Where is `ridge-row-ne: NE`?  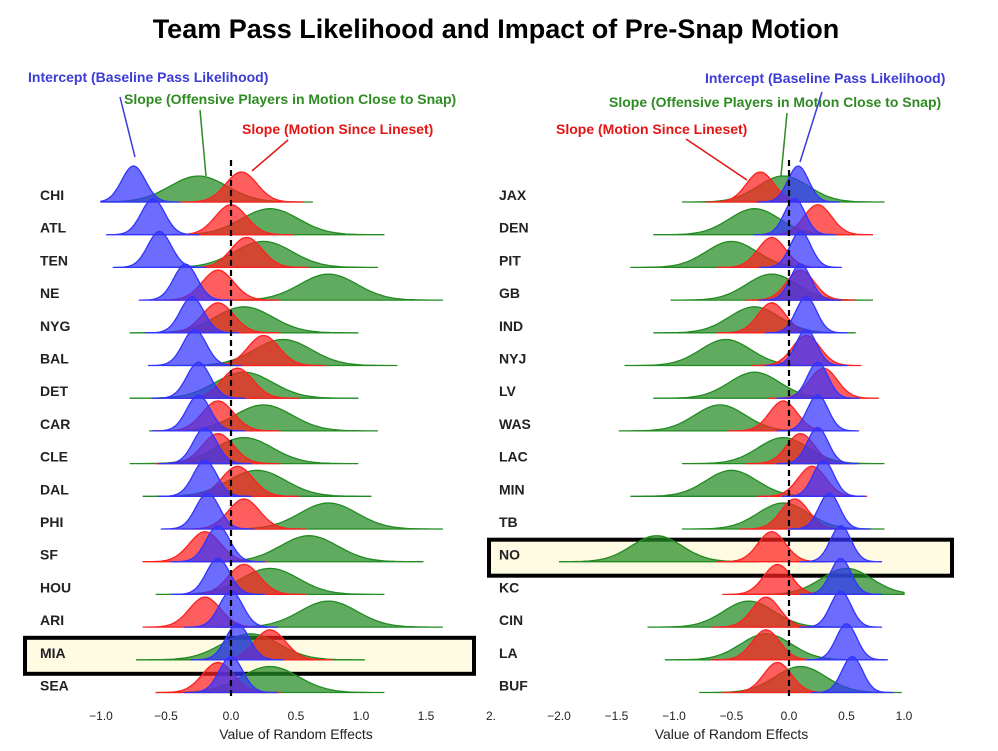
ridge-row-ne: NE is located at coordinates (241, 282).